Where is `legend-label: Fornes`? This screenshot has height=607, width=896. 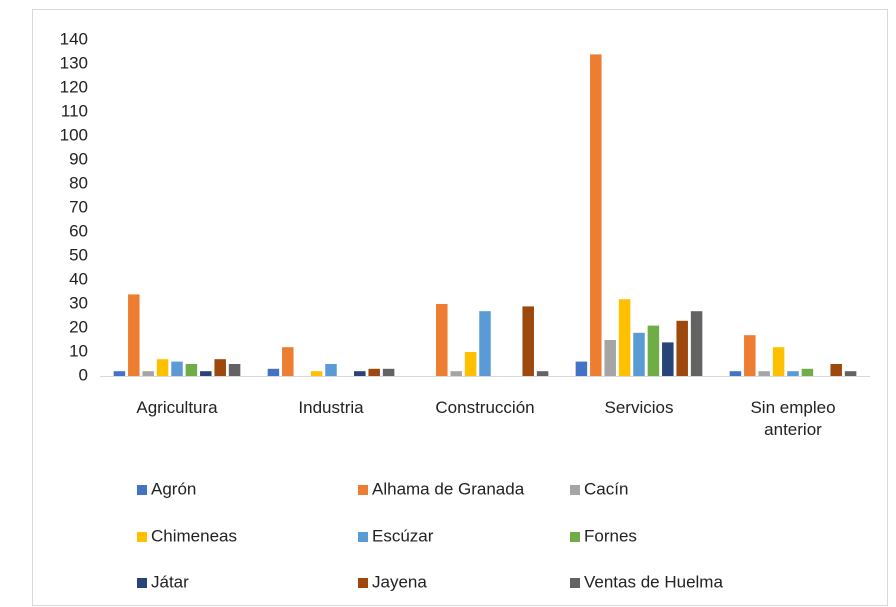 legend-label: Fornes is located at coordinates (610, 535).